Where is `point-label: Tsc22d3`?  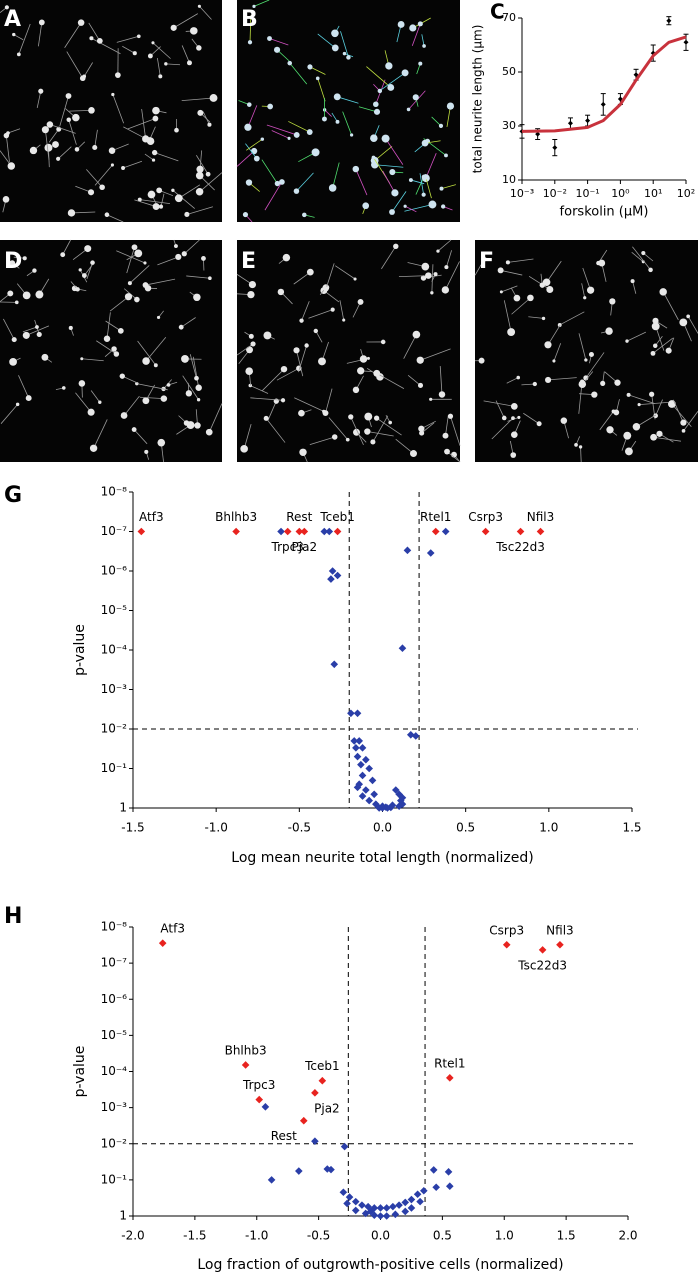 point-label: Tsc22d3 is located at coordinates (542, 965).